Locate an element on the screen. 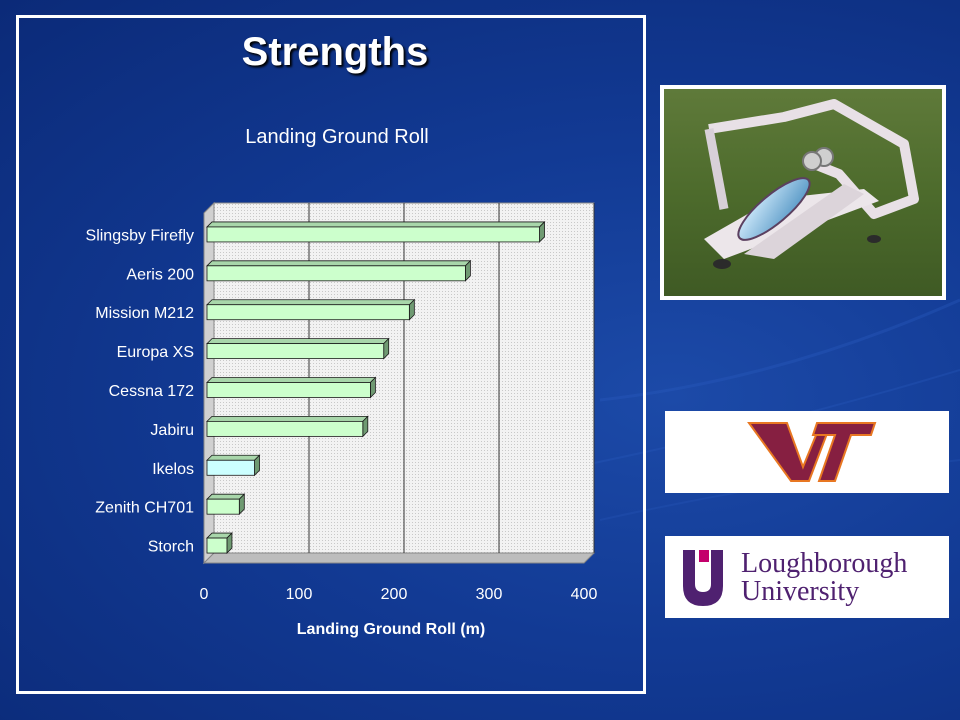 Image resolution: width=960 pixels, height=720 pixels. y-category-label: Mission M212 is located at coordinates (144, 313).